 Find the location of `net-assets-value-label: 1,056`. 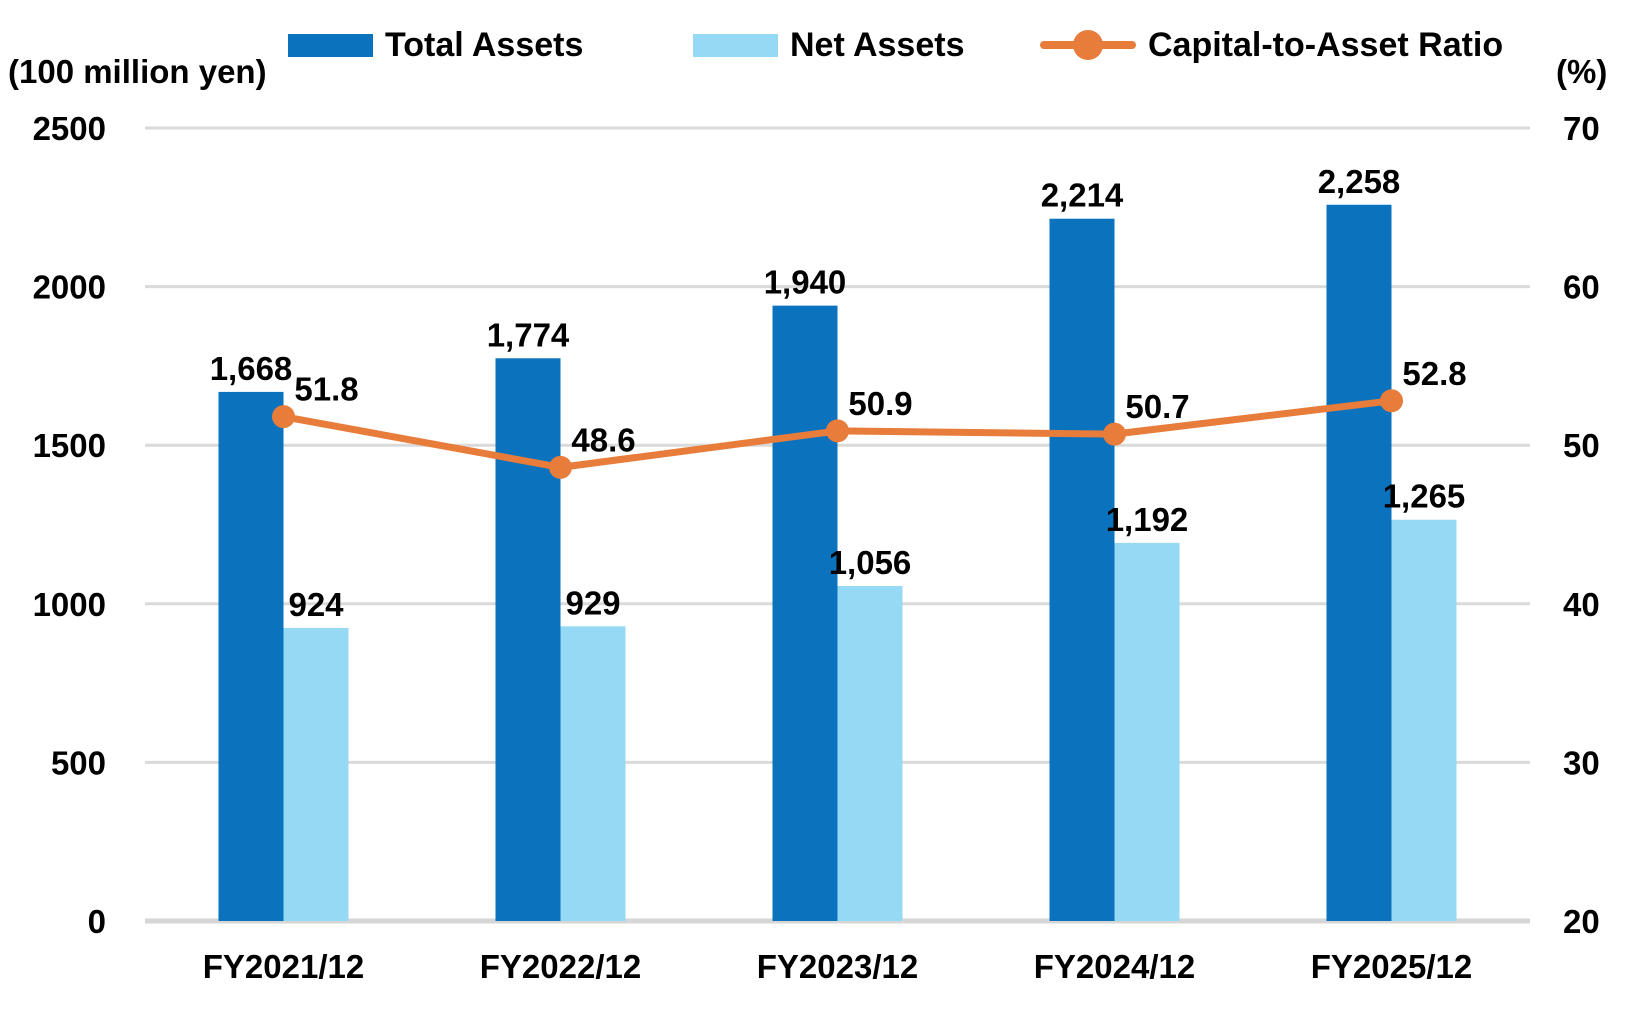

net-assets-value-label: 1,056 is located at coordinates (870, 562).